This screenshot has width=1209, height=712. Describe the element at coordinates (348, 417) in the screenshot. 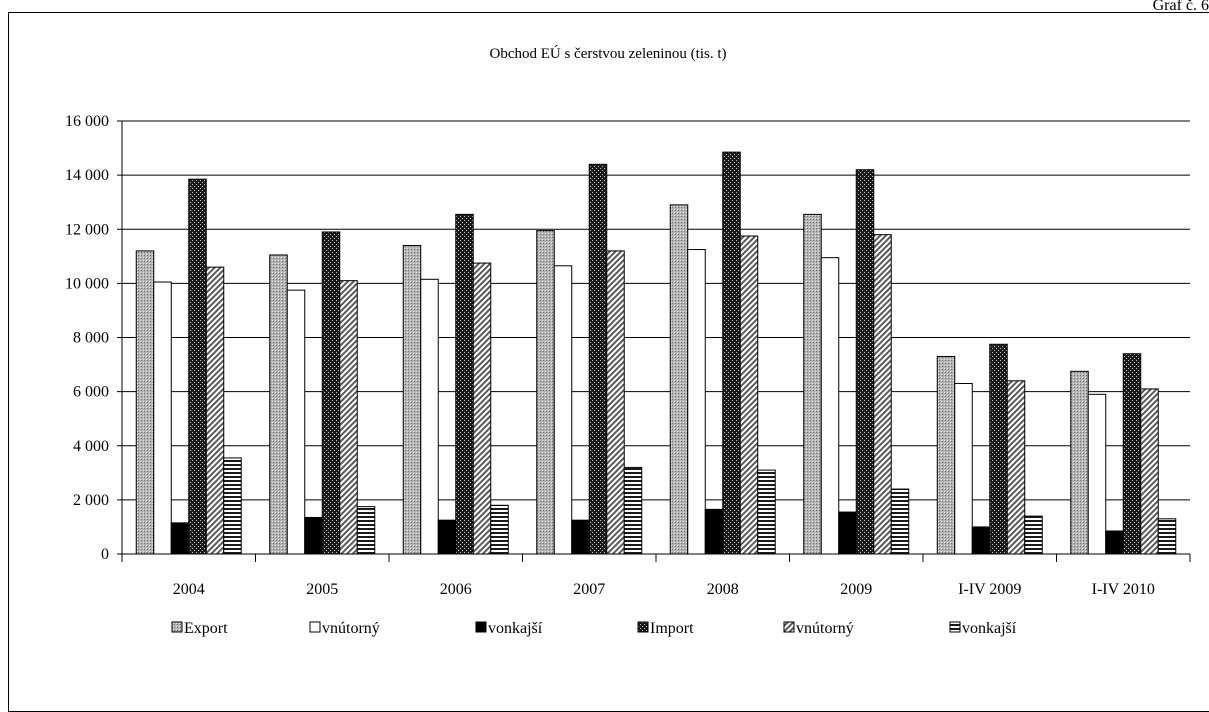

I see `bar-vnútorný-4-1` at that location.